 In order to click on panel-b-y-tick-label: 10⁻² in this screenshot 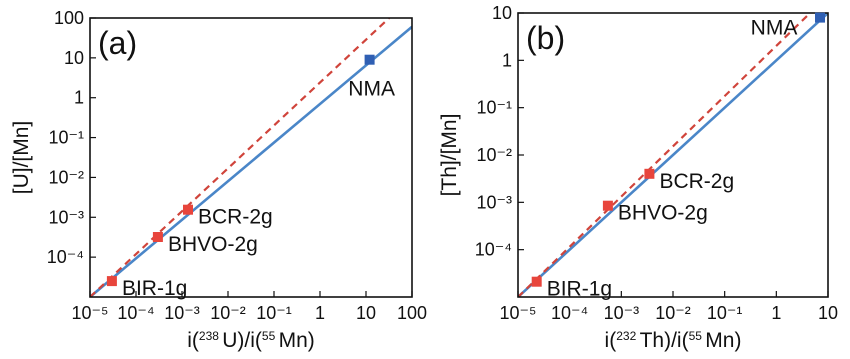, I will do `click(494, 155)`.